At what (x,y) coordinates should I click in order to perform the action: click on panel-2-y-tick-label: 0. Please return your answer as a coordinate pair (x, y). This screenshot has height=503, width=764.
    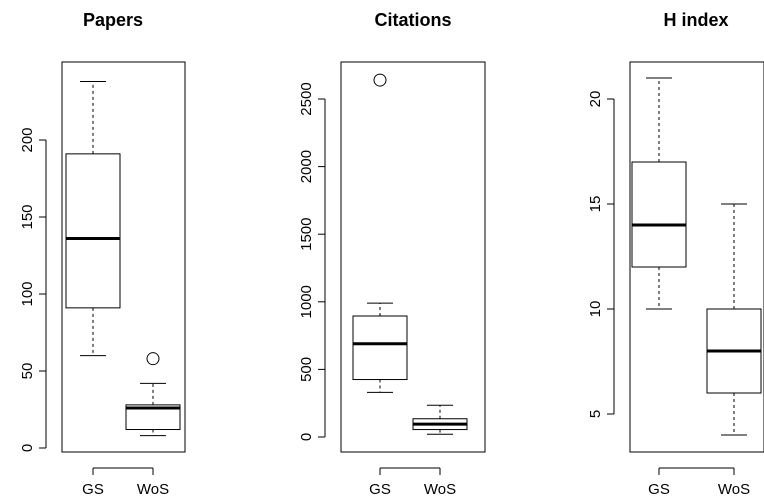
    Looking at the image, I should click on (306, 437).